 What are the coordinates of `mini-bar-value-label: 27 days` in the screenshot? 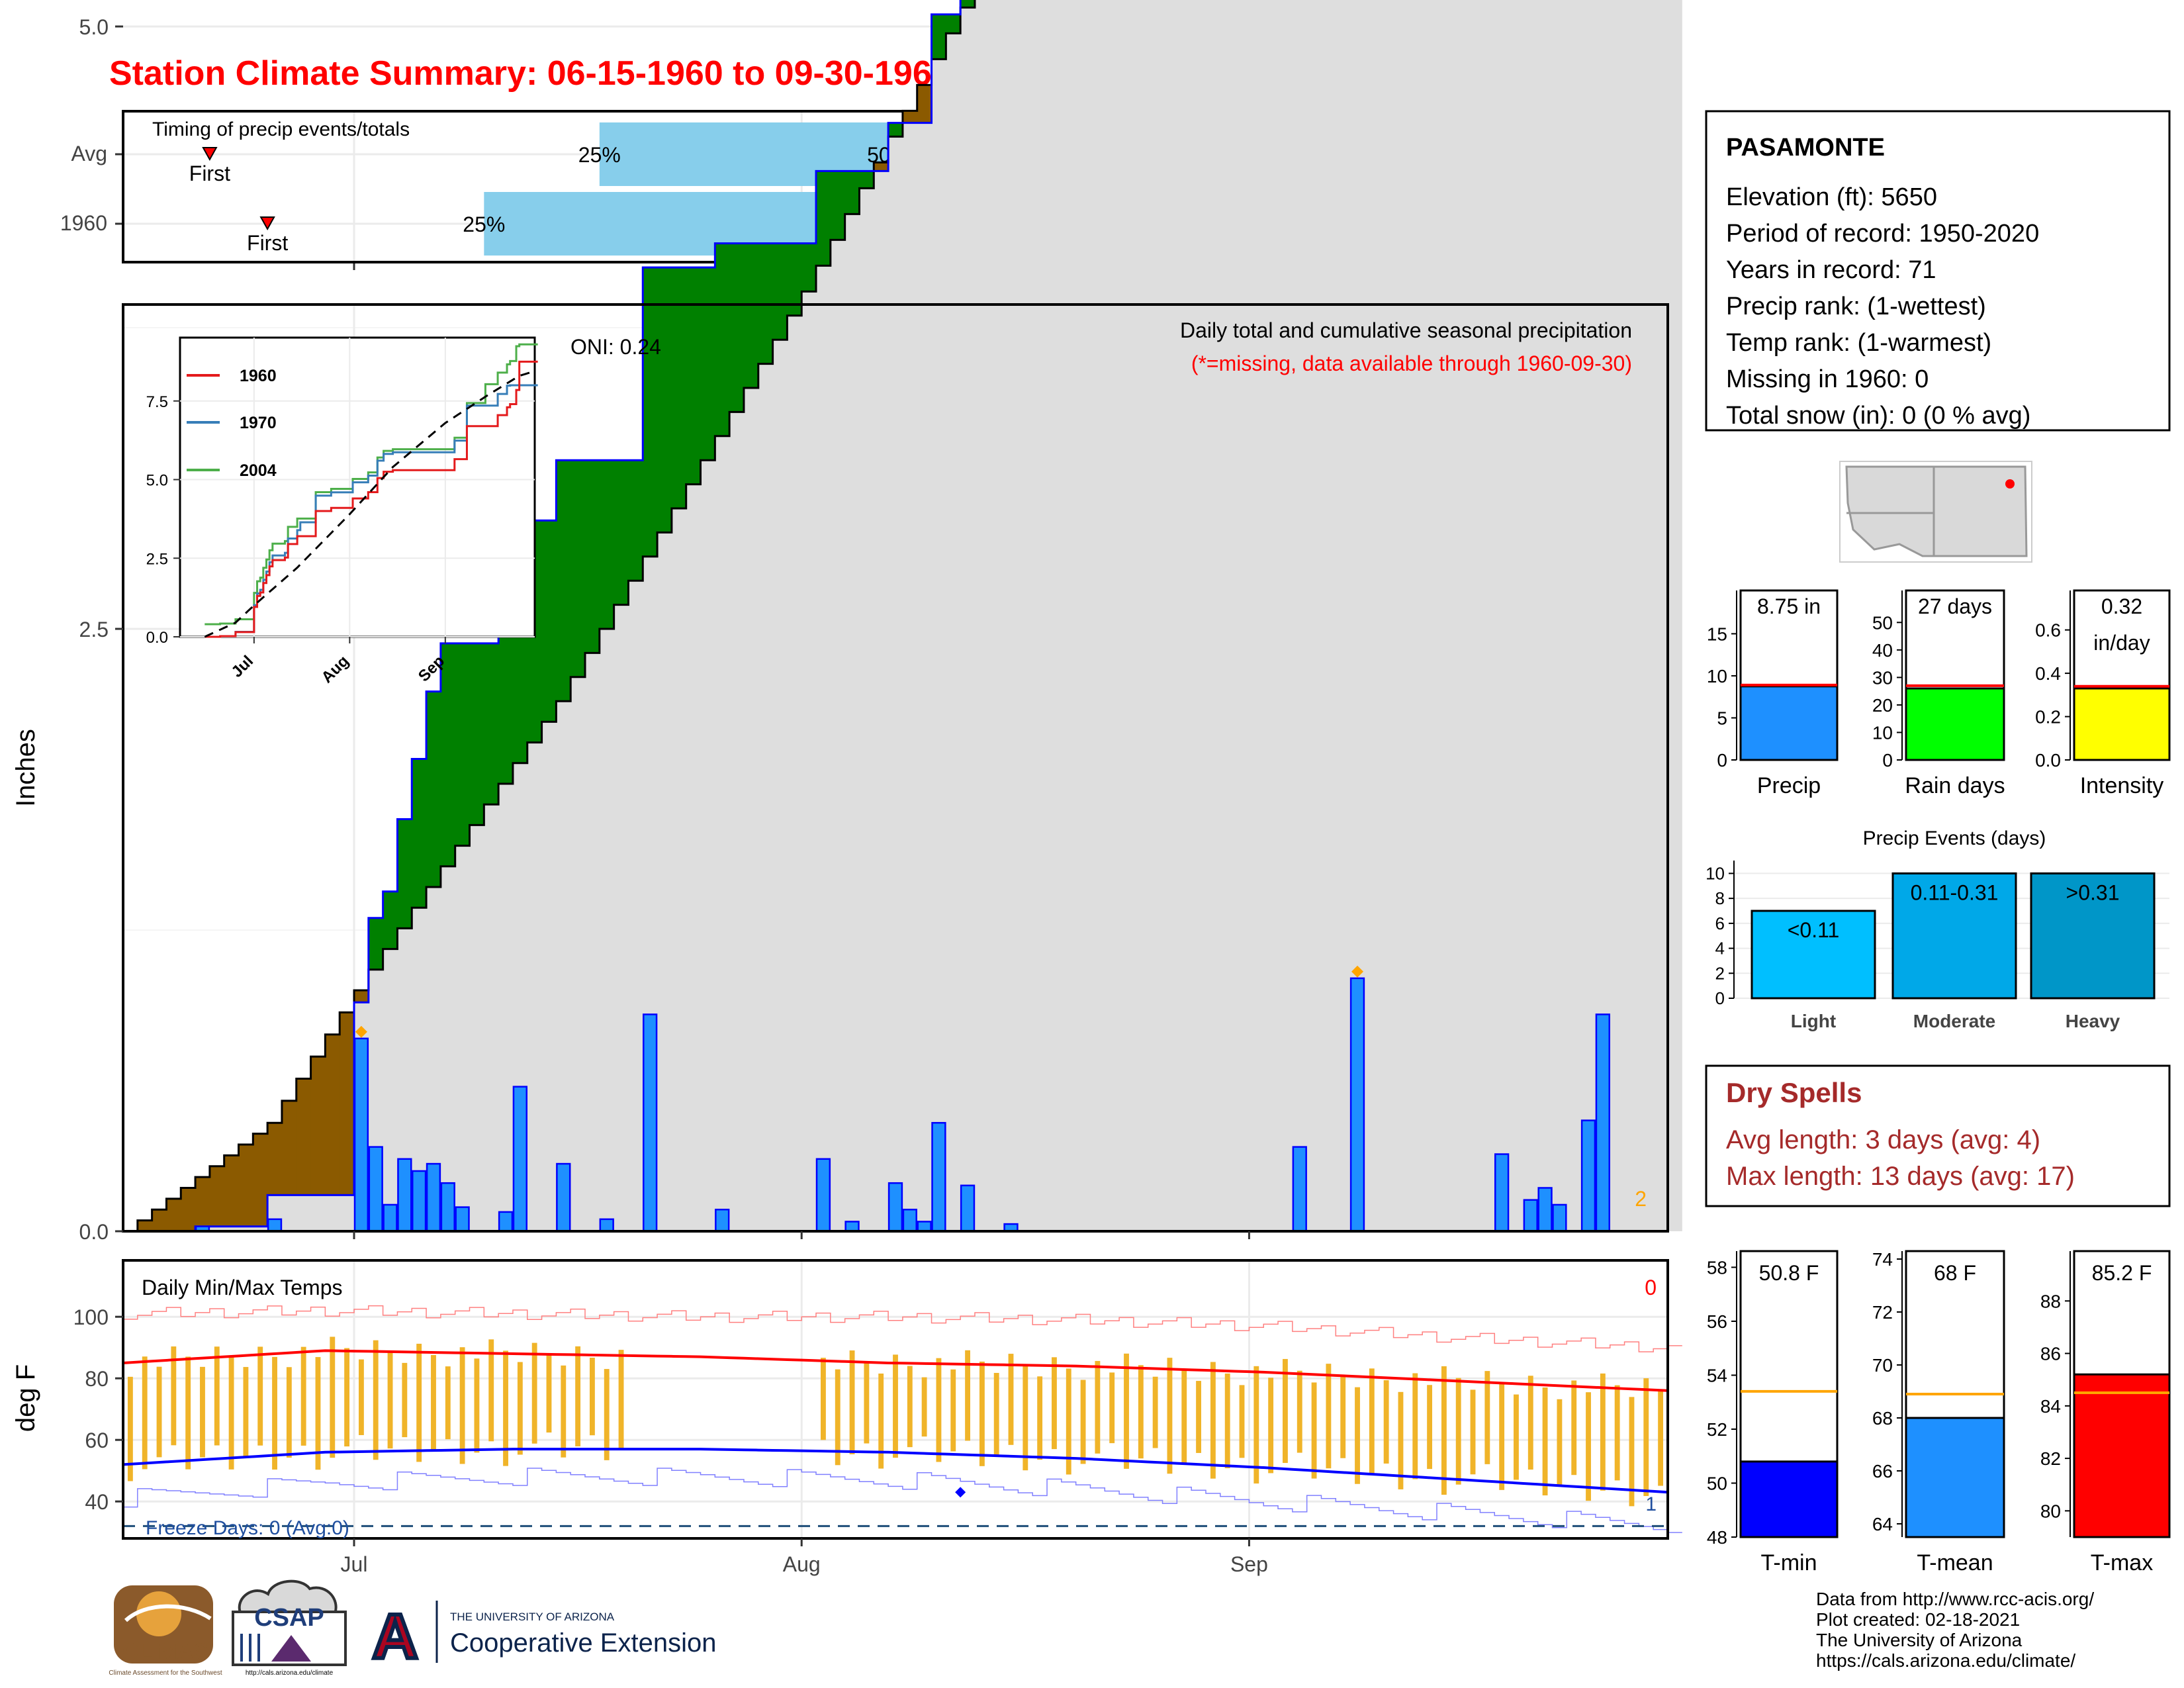 It's located at (1955, 606).